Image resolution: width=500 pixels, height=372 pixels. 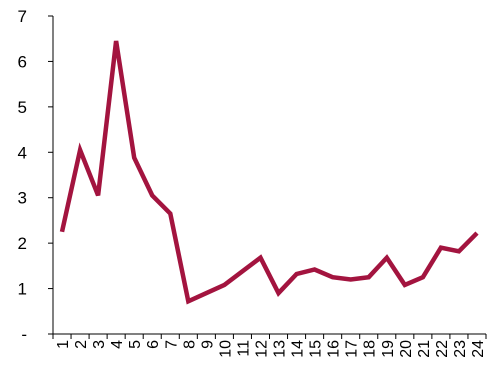 What do you see at coordinates (22, 289) in the screenshot?
I see `y-tick-label: 1` at bounding box center [22, 289].